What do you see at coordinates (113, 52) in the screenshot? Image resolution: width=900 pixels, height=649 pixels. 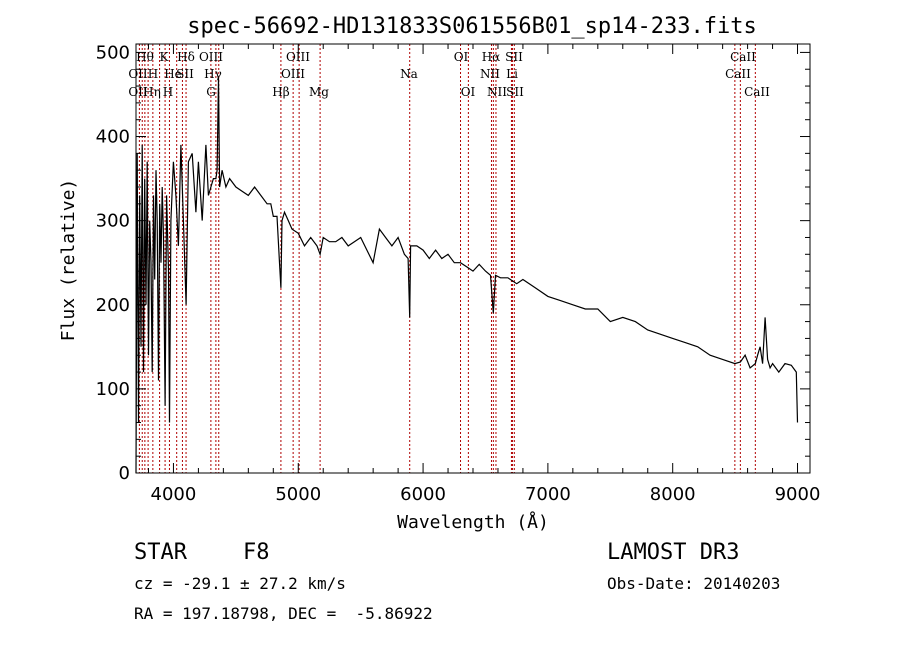 I see `y-tick-label: 500` at bounding box center [113, 52].